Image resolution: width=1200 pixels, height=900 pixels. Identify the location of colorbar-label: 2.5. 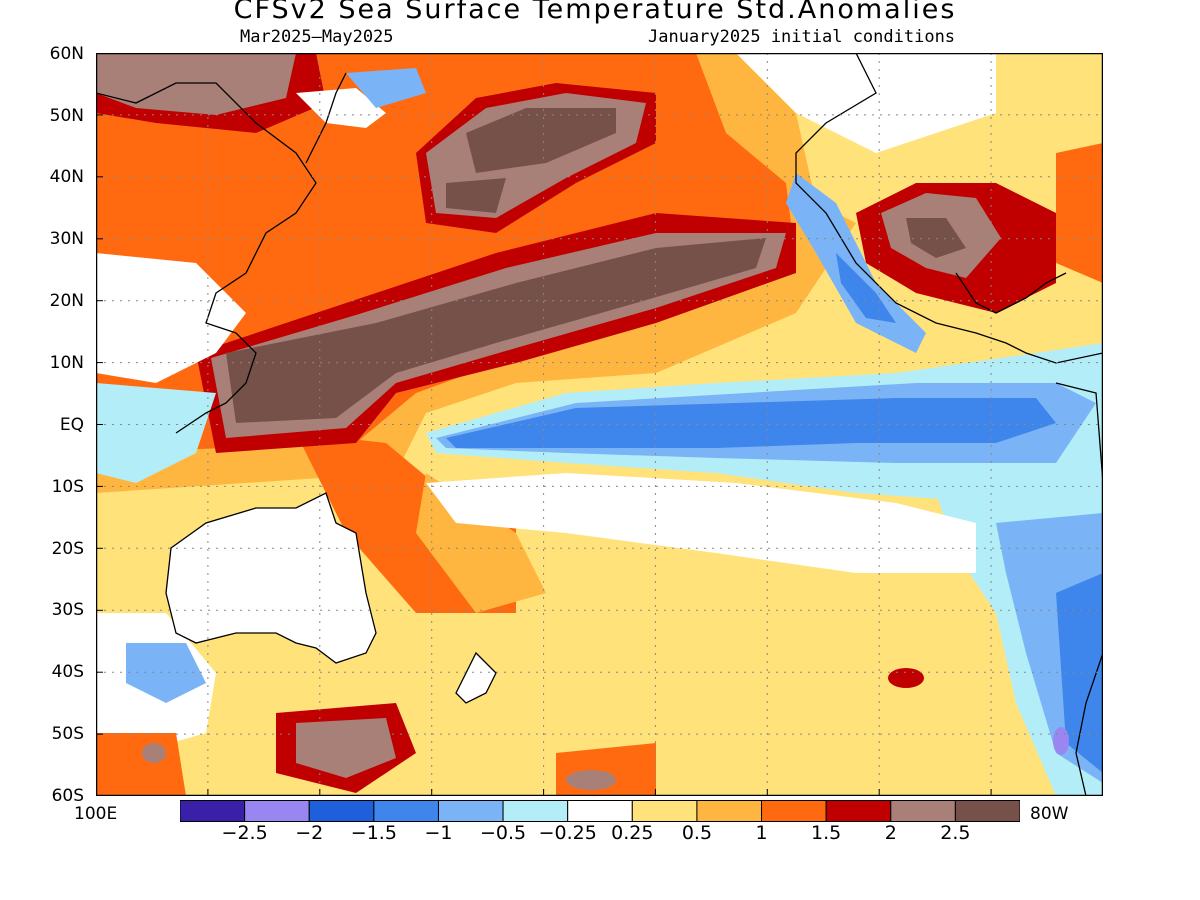
(955, 833).